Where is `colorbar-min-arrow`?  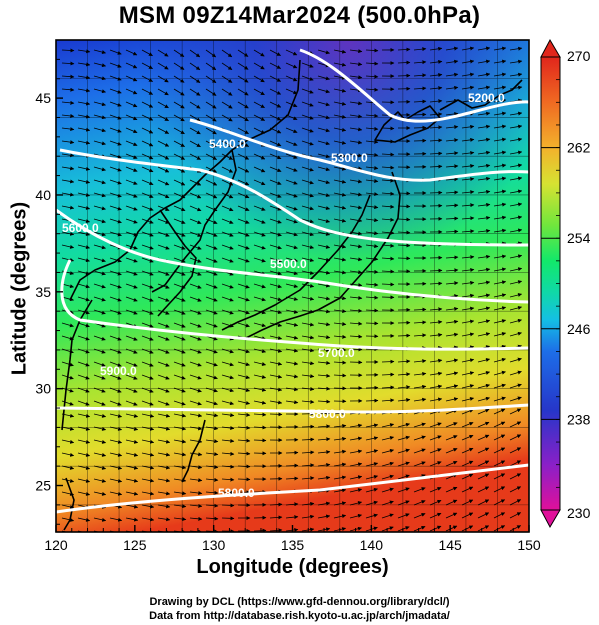
colorbar-min-arrow is located at coordinates (550, 519).